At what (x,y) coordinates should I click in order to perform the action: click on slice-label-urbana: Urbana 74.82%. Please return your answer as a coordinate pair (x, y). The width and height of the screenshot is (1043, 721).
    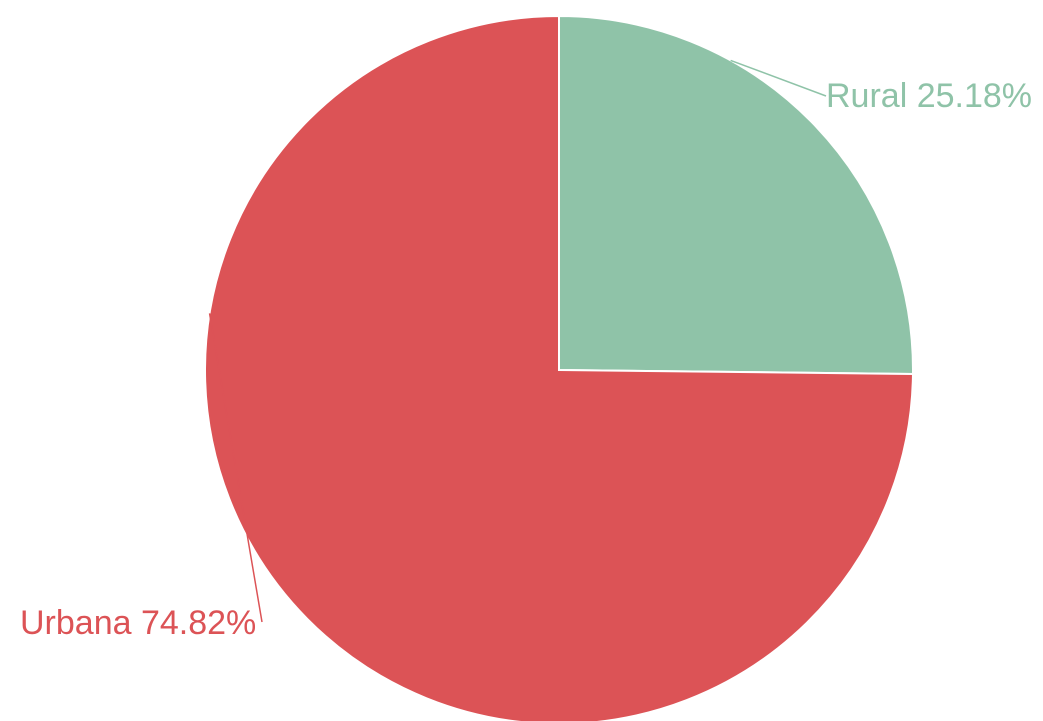
    Looking at the image, I should click on (138, 623).